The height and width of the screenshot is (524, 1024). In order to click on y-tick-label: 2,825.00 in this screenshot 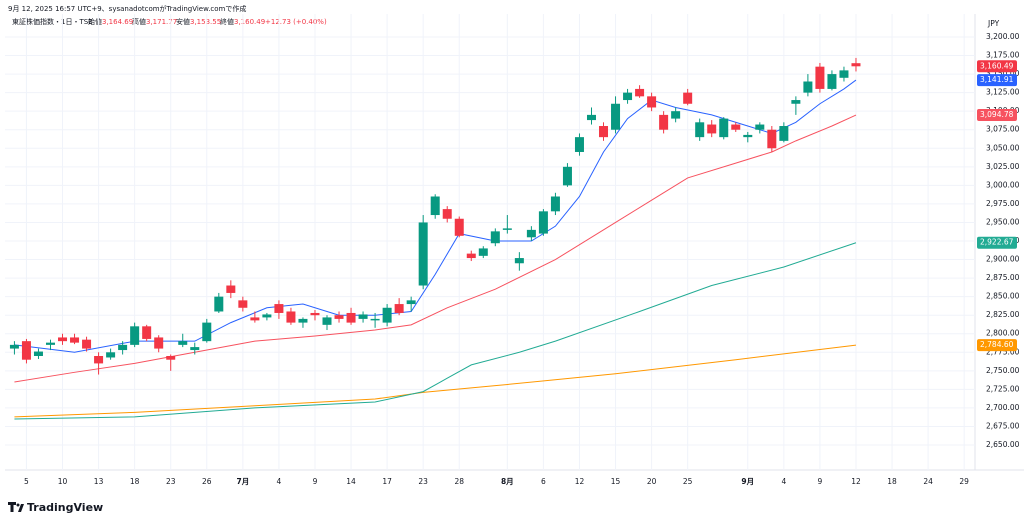, I will do `click(1003, 314)`.